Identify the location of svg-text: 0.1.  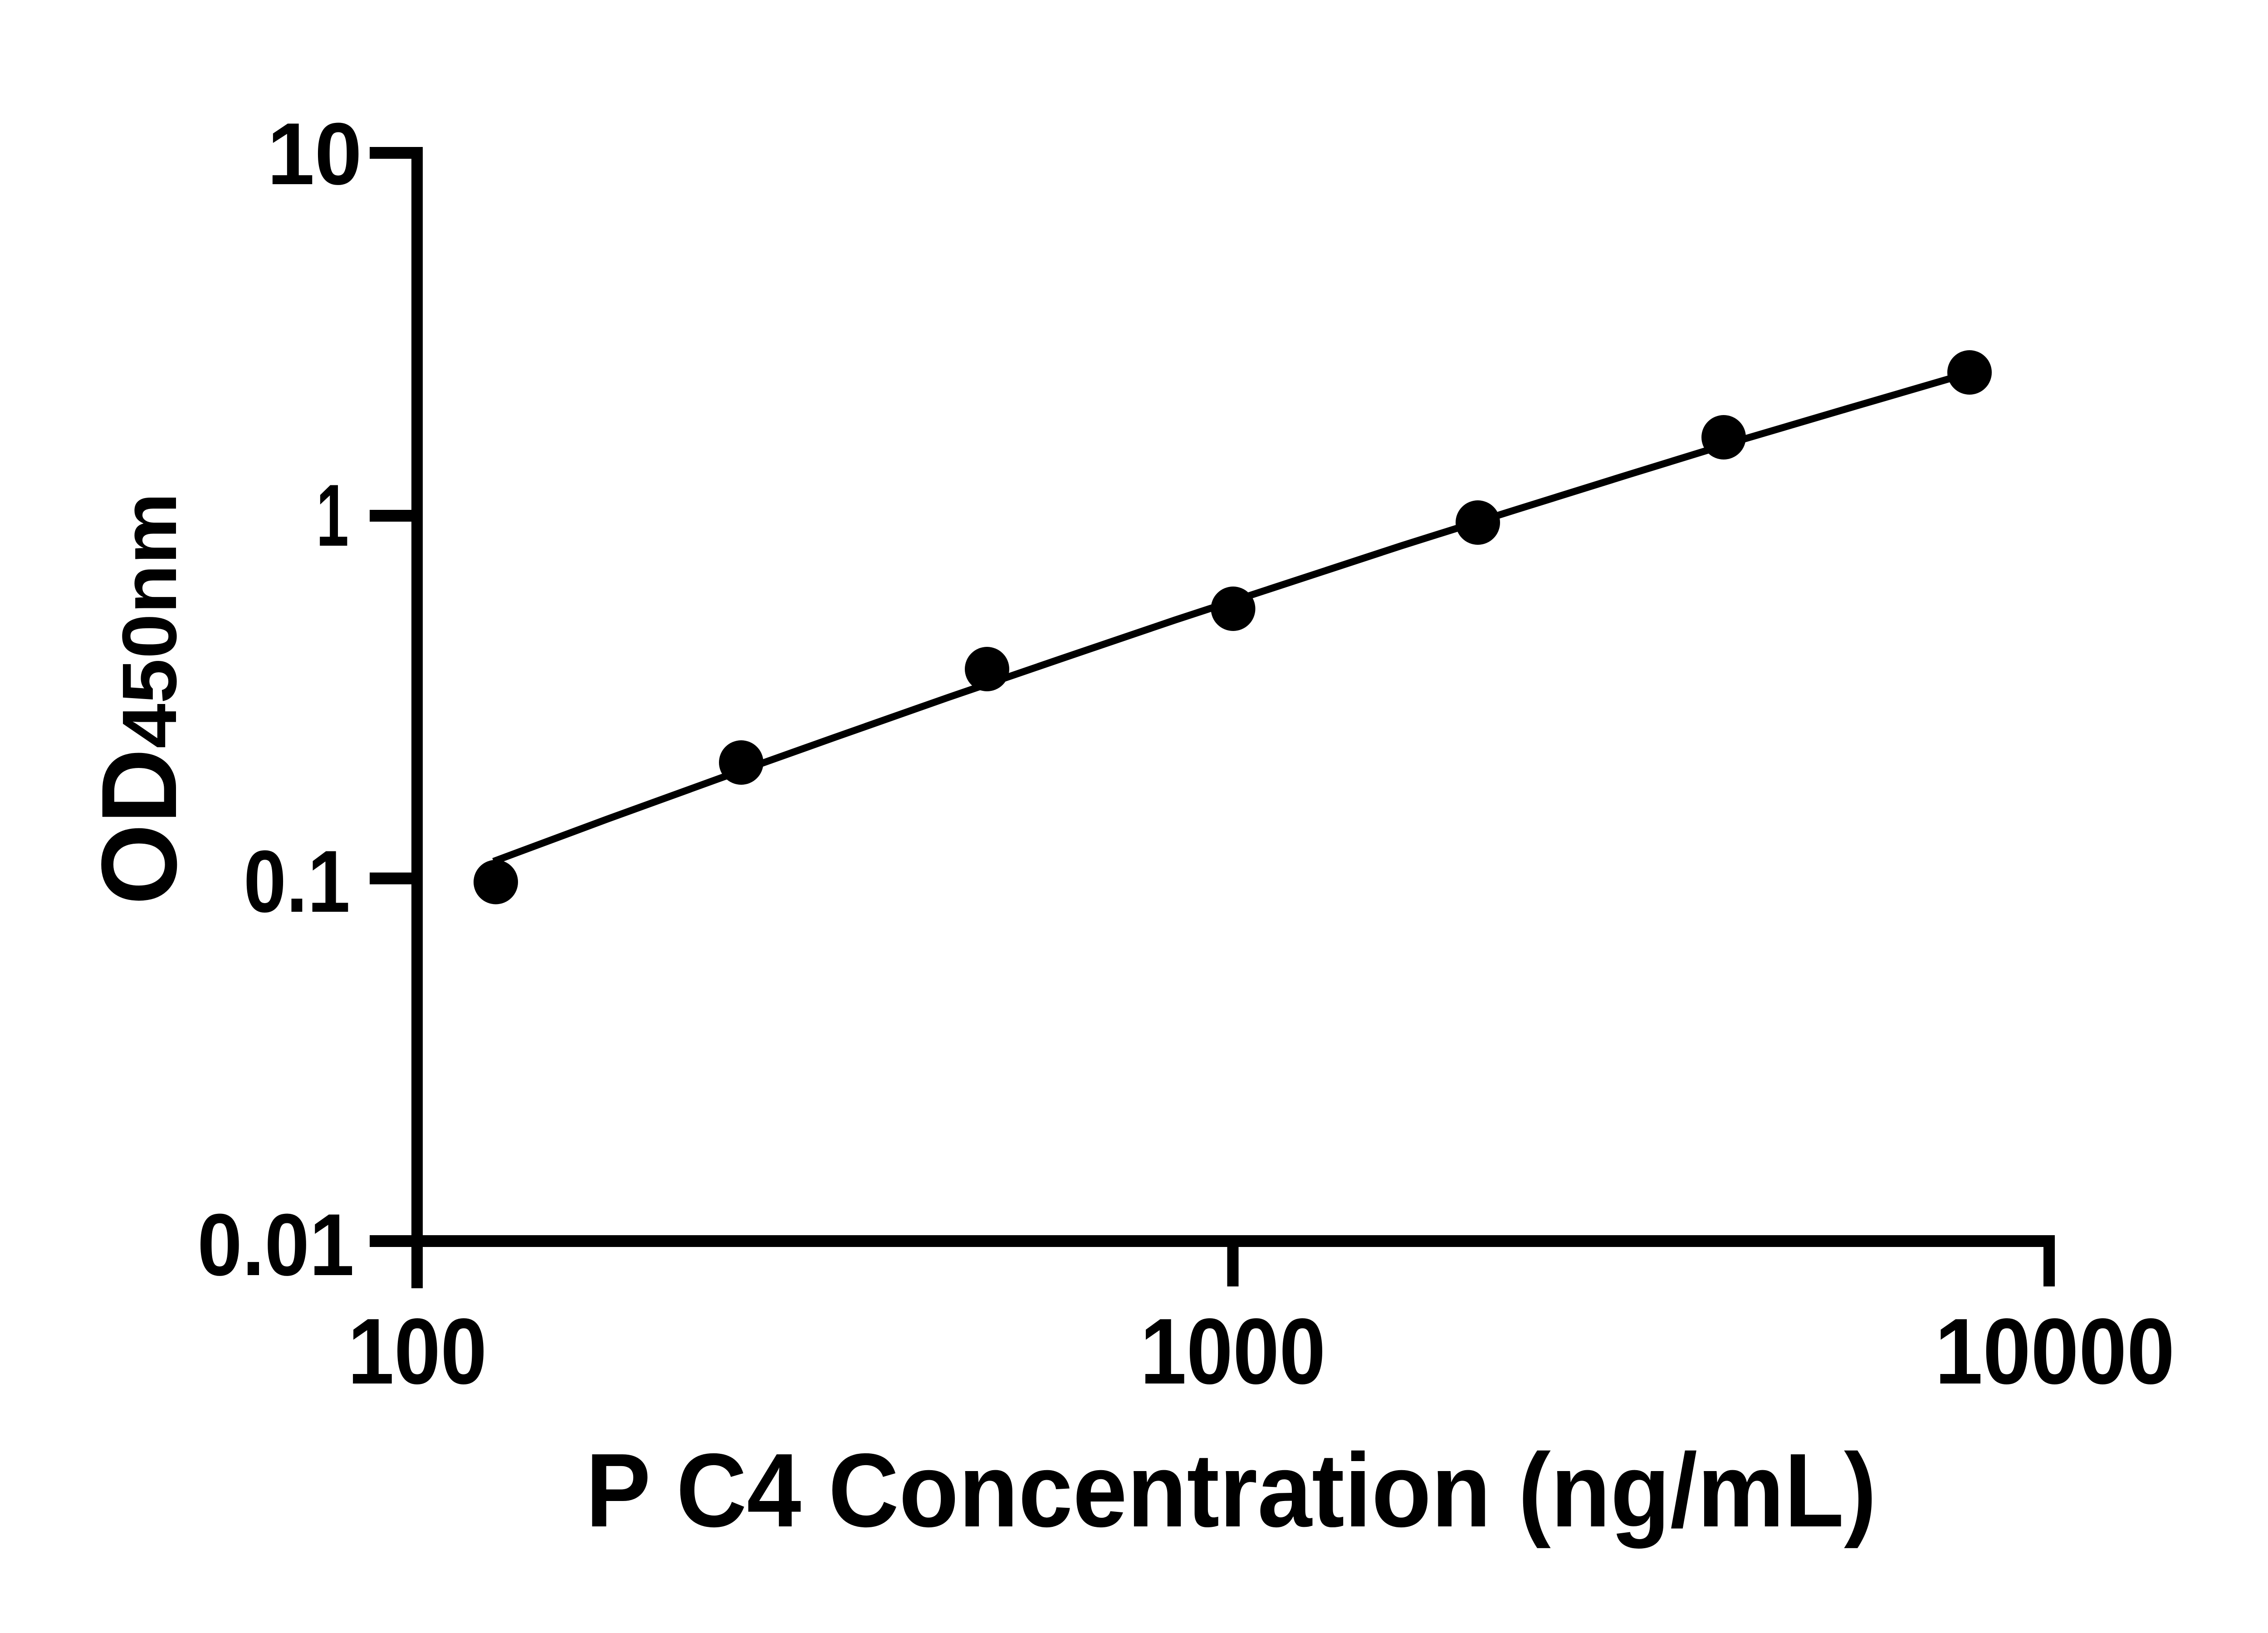
(297, 881).